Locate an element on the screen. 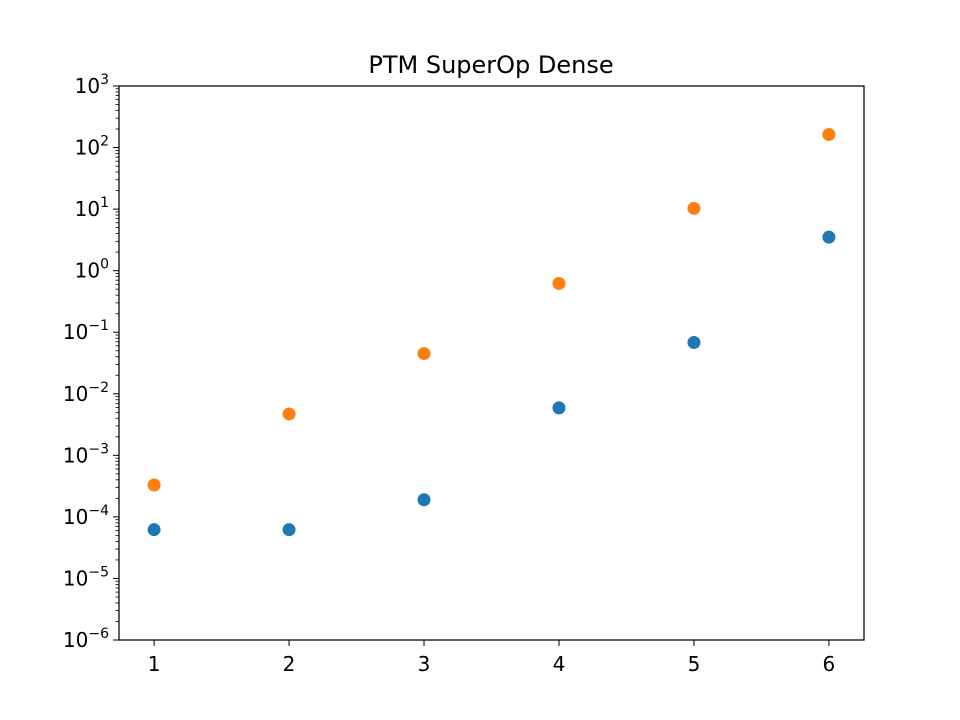 The width and height of the screenshot is (960, 720). y-tick-label: 10² is located at coordinates (92, 147).